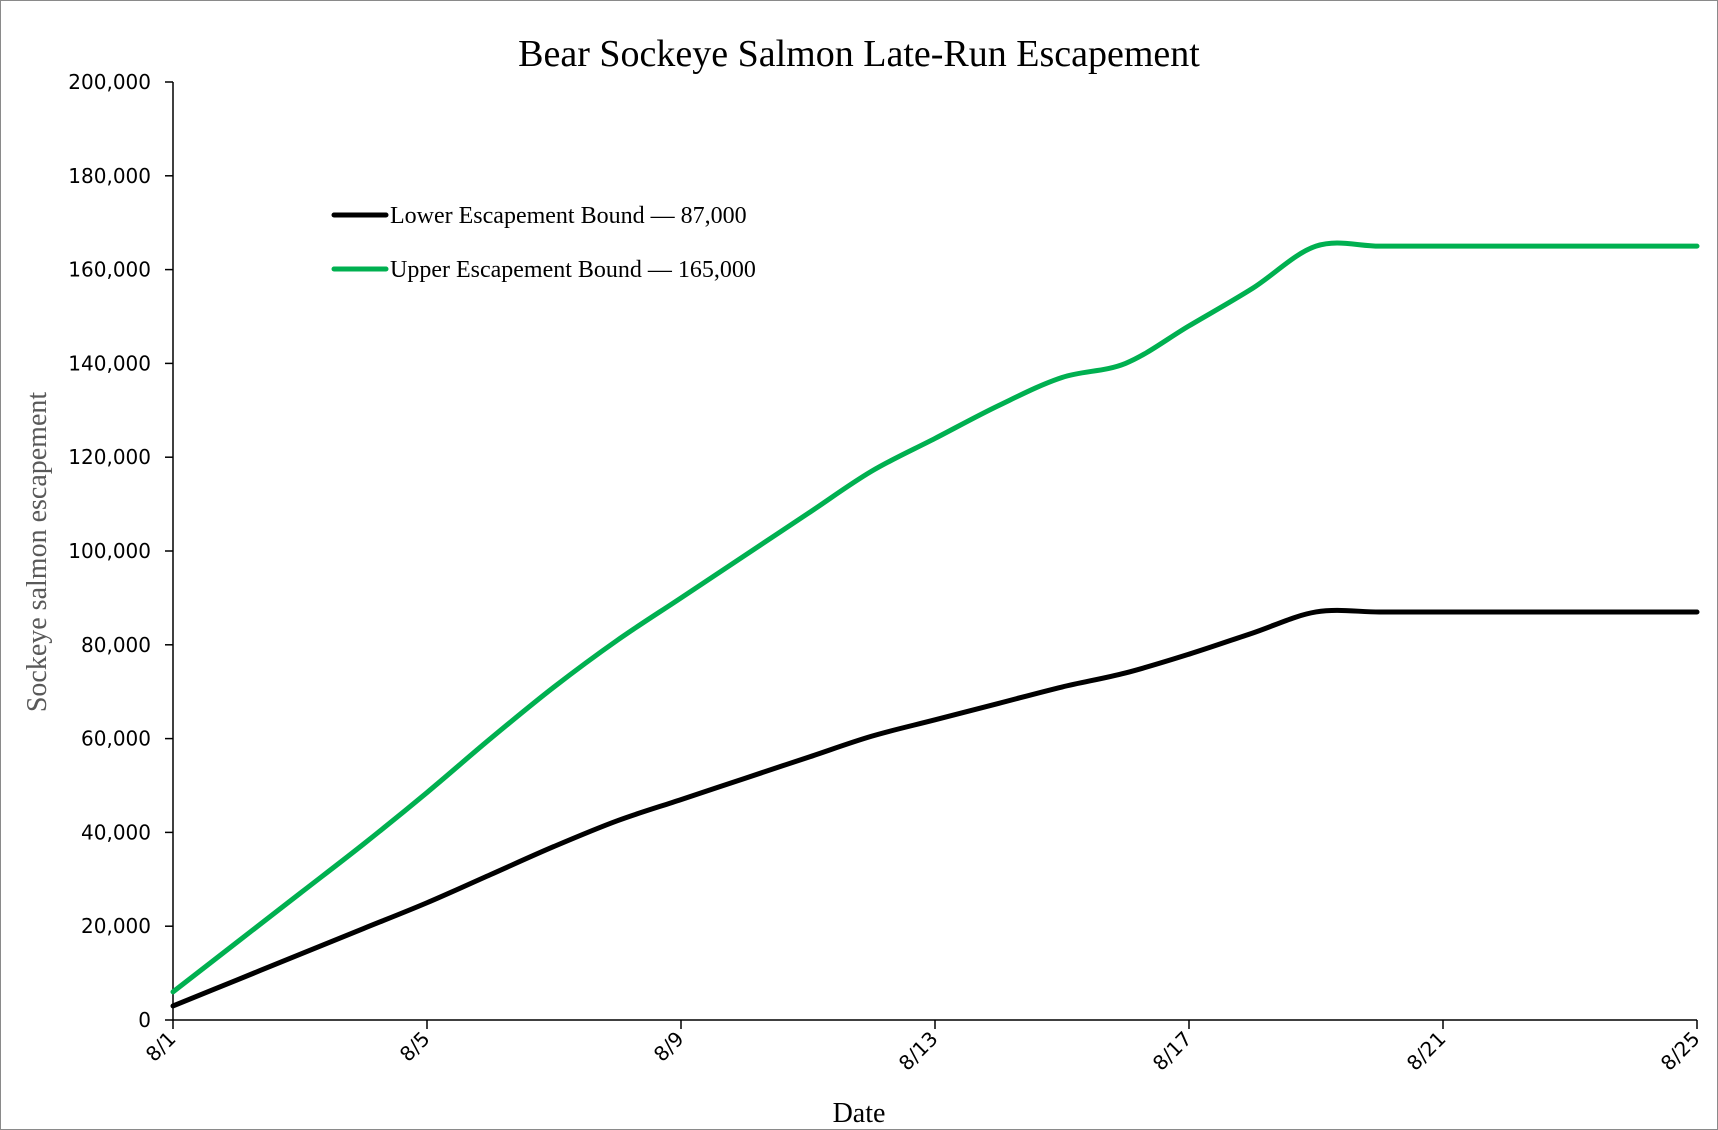 The height and width of the screenshot is (1130, 1718). What do you see at coordinates (37, 552) in the screenshot?
I see `y-axis-title: Sockeye salmon escapement` at bounding box center [37, 552].